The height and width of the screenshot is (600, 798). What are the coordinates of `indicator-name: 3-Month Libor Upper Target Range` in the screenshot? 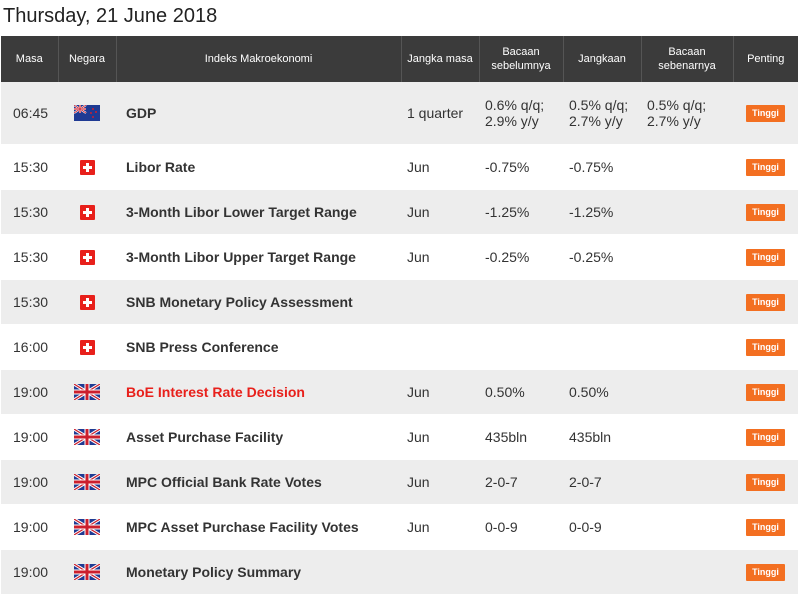 It's located at (258, 257).